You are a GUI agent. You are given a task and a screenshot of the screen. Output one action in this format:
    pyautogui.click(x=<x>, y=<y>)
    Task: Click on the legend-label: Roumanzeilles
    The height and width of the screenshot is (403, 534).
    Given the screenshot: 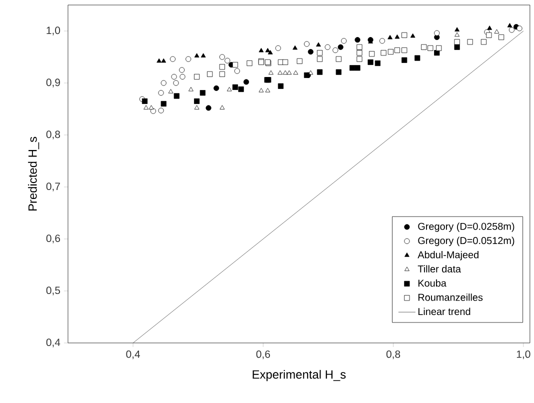 What is the action you would take?
    pyautogui.click(x=450, y=297)
    